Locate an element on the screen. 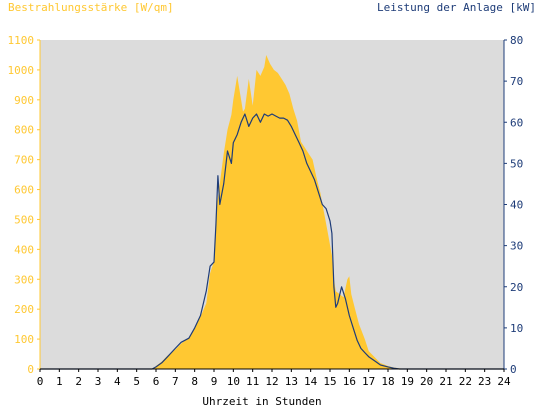 The width and height of the screenshot is (544, 408). y-right-tick-label: 60 is located at coordinates (516, 122).